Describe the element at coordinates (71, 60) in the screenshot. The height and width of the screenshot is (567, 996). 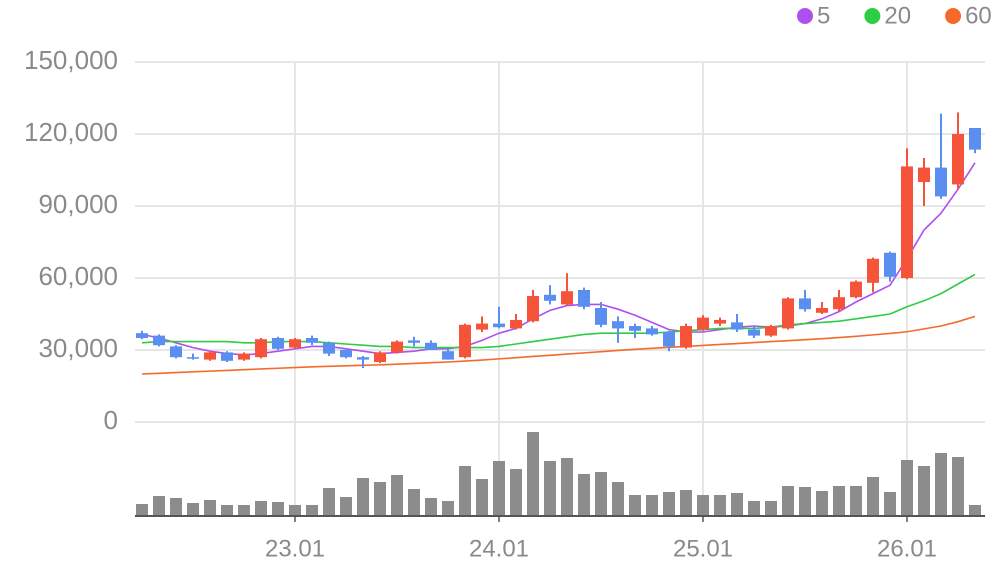
I see `y-tick-label: 150,000` at that location.